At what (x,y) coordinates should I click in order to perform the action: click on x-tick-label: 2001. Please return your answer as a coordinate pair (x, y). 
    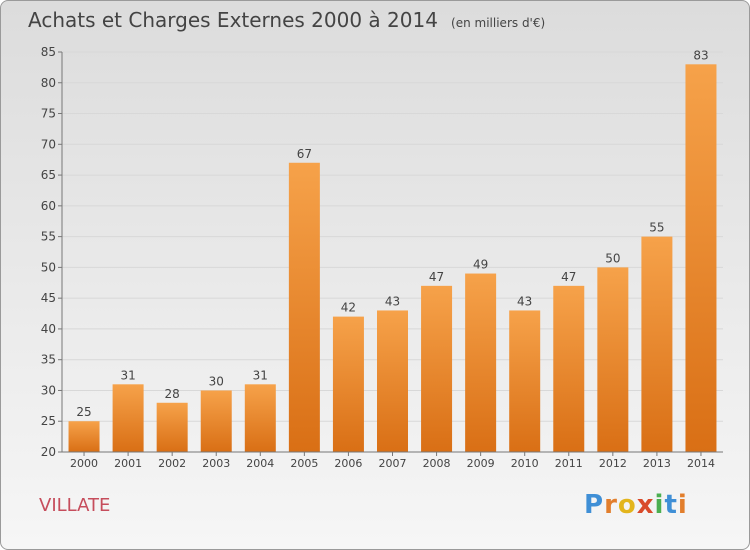
    Looking at the image, I should click on (128, 463).